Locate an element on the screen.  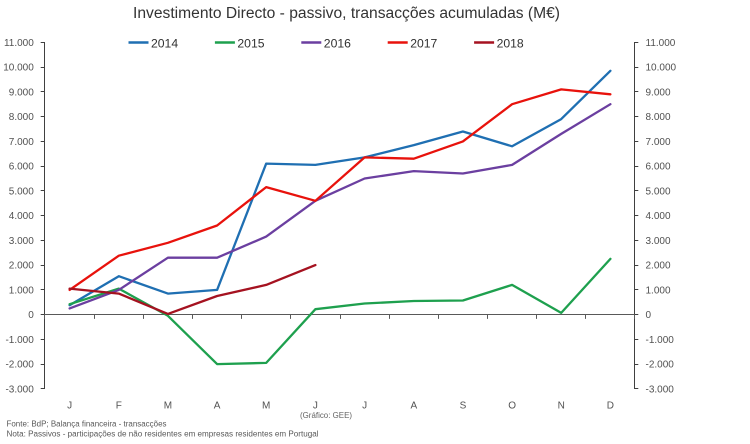
svg-text: 2016 is located at coordinates (337, 43).